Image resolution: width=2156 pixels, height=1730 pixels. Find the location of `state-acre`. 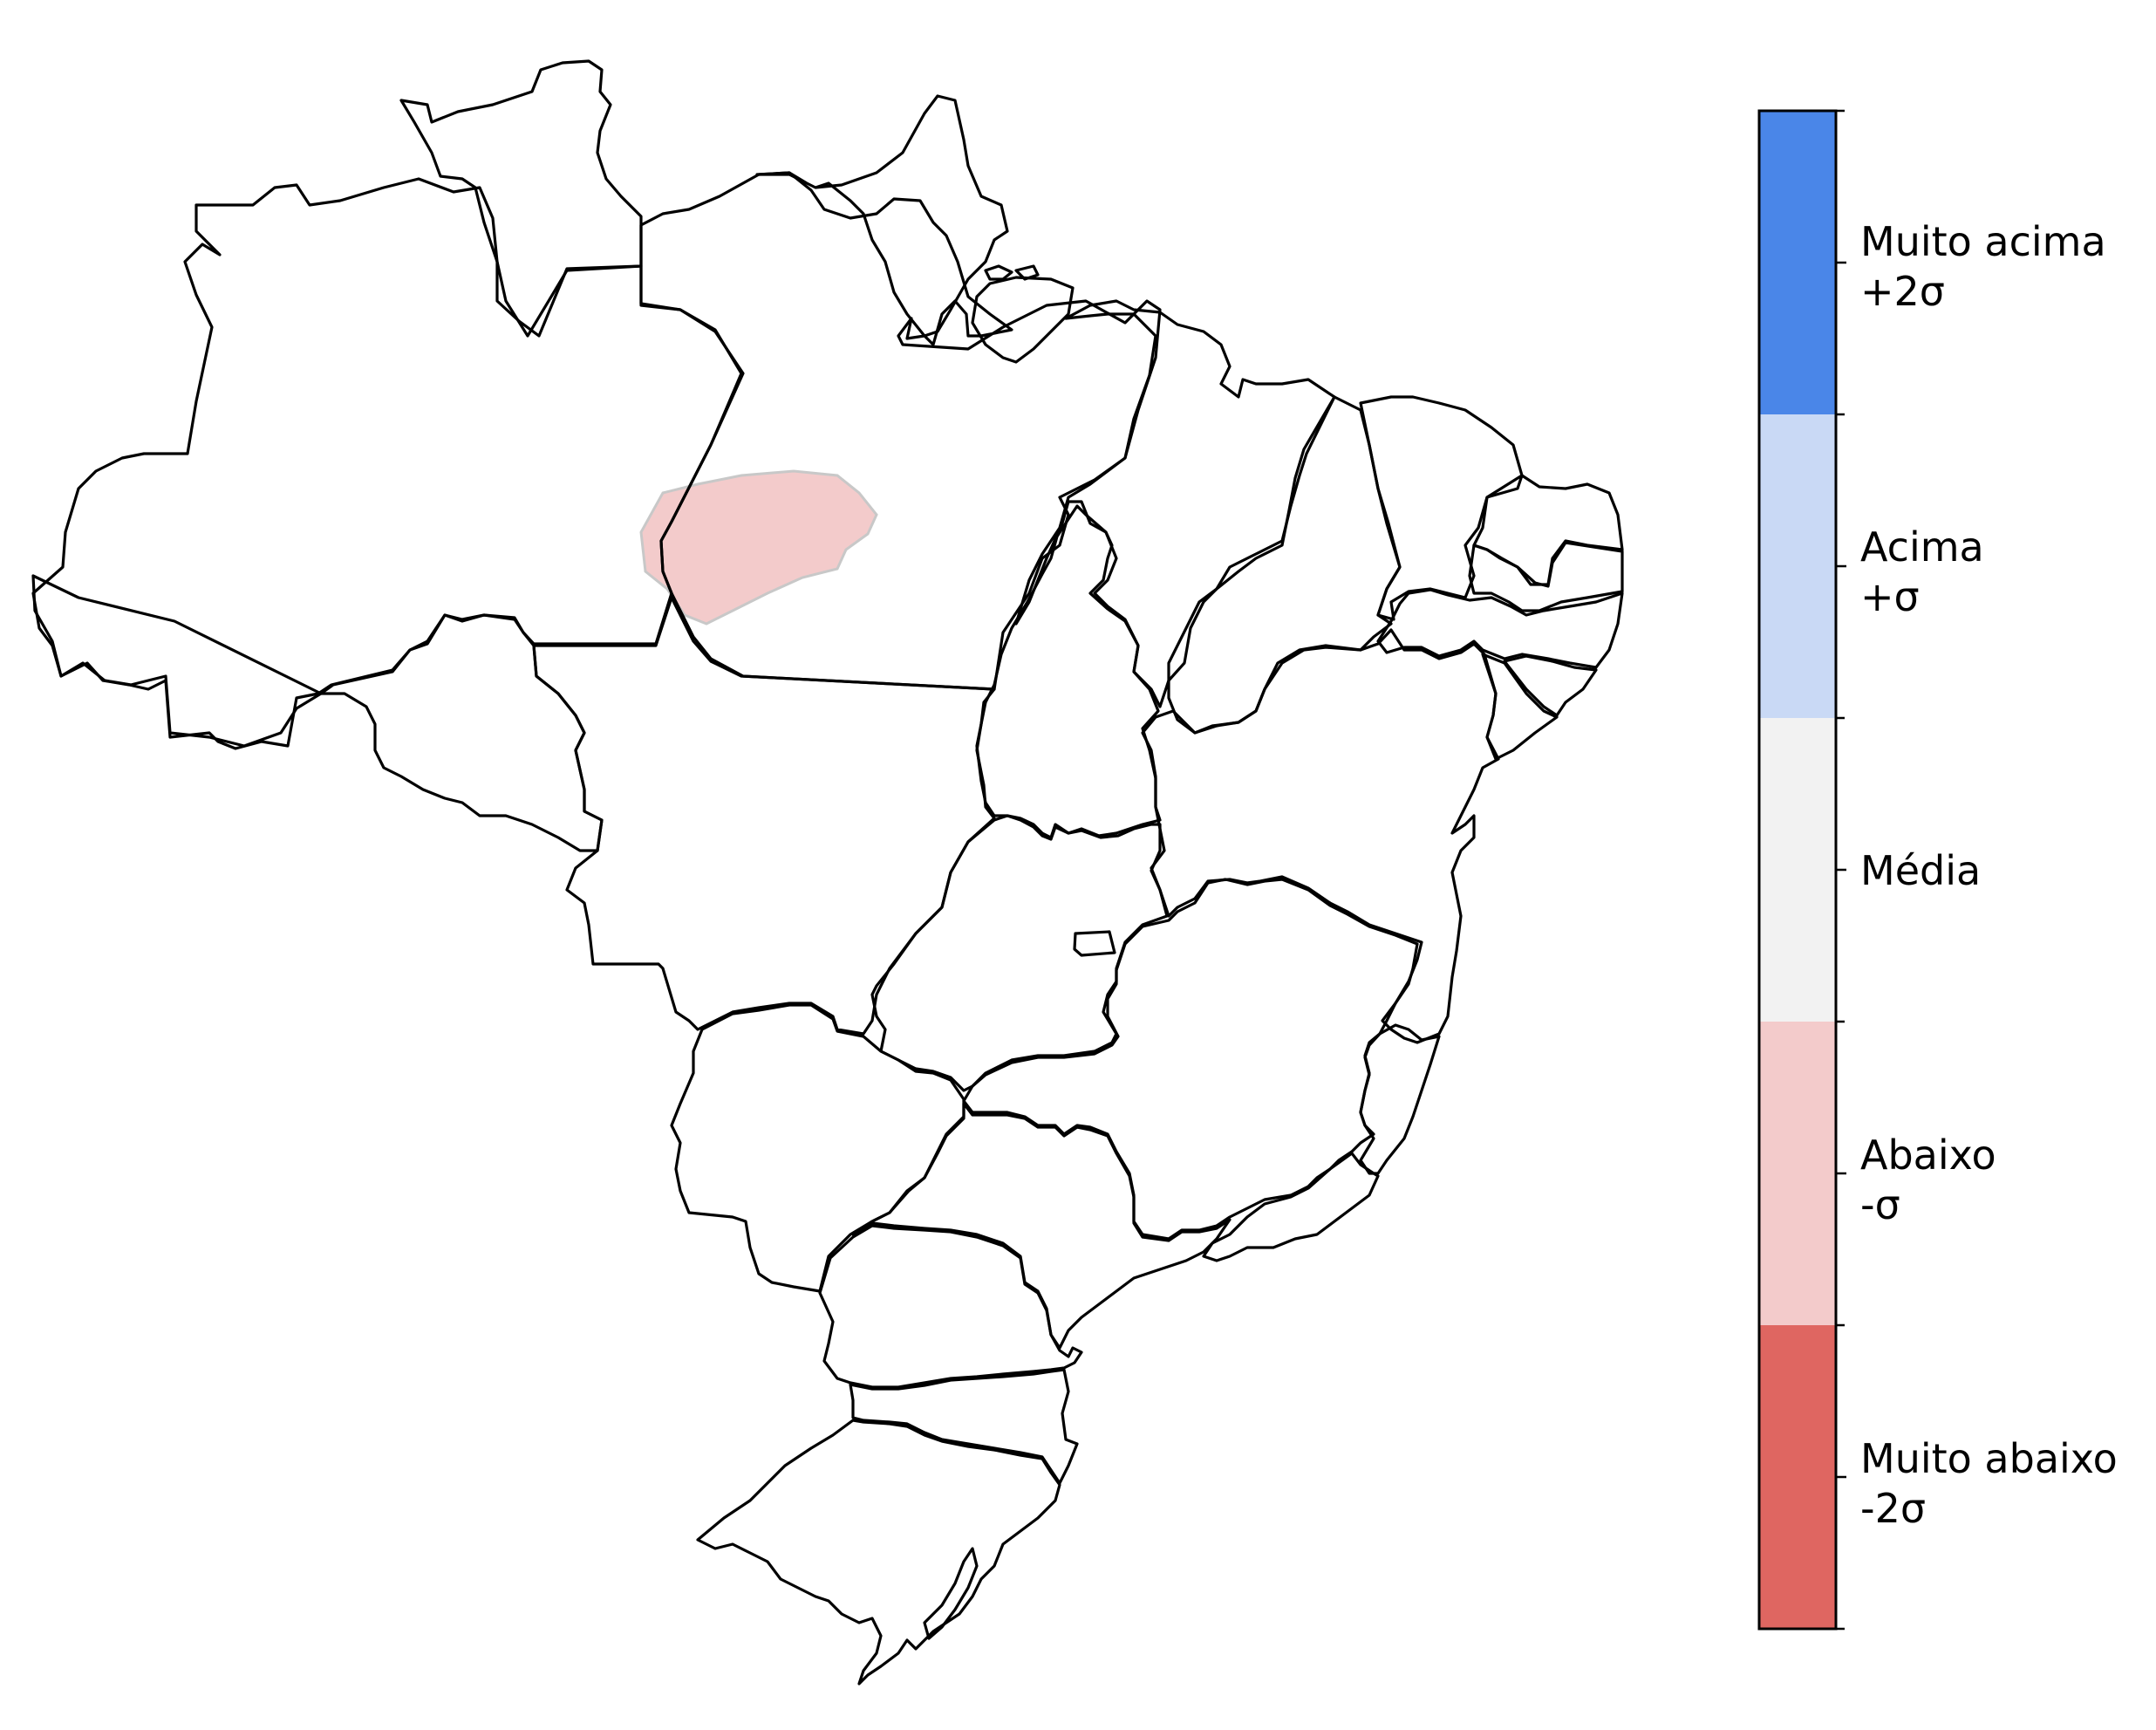

state-acre is located at coordinates (177, 661).